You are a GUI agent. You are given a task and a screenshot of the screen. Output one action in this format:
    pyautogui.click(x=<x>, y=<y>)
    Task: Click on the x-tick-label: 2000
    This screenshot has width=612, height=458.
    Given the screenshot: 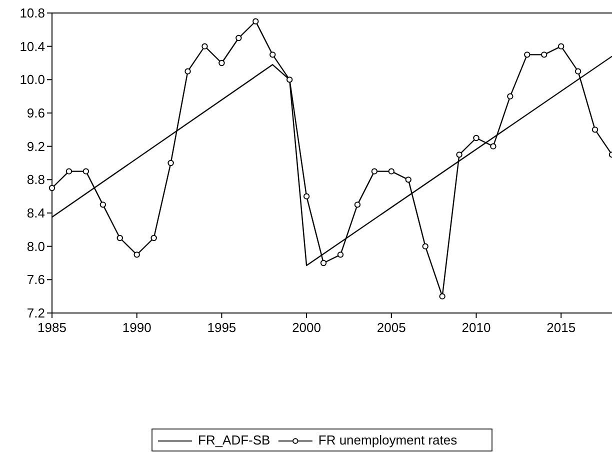 What is the action you would take?
    pyautogui.click(x=307, y=327)
    